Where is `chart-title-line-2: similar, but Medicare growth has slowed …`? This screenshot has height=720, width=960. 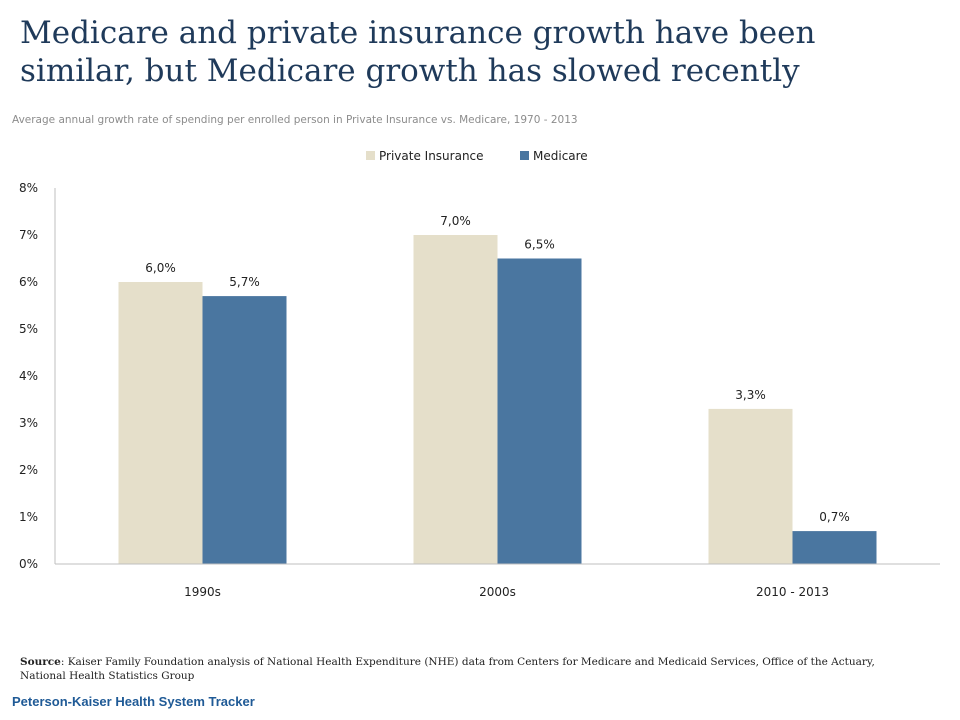 chart-title-line-2: similar, but Medicare growth has slowed … is located at coordinates (410, 71).